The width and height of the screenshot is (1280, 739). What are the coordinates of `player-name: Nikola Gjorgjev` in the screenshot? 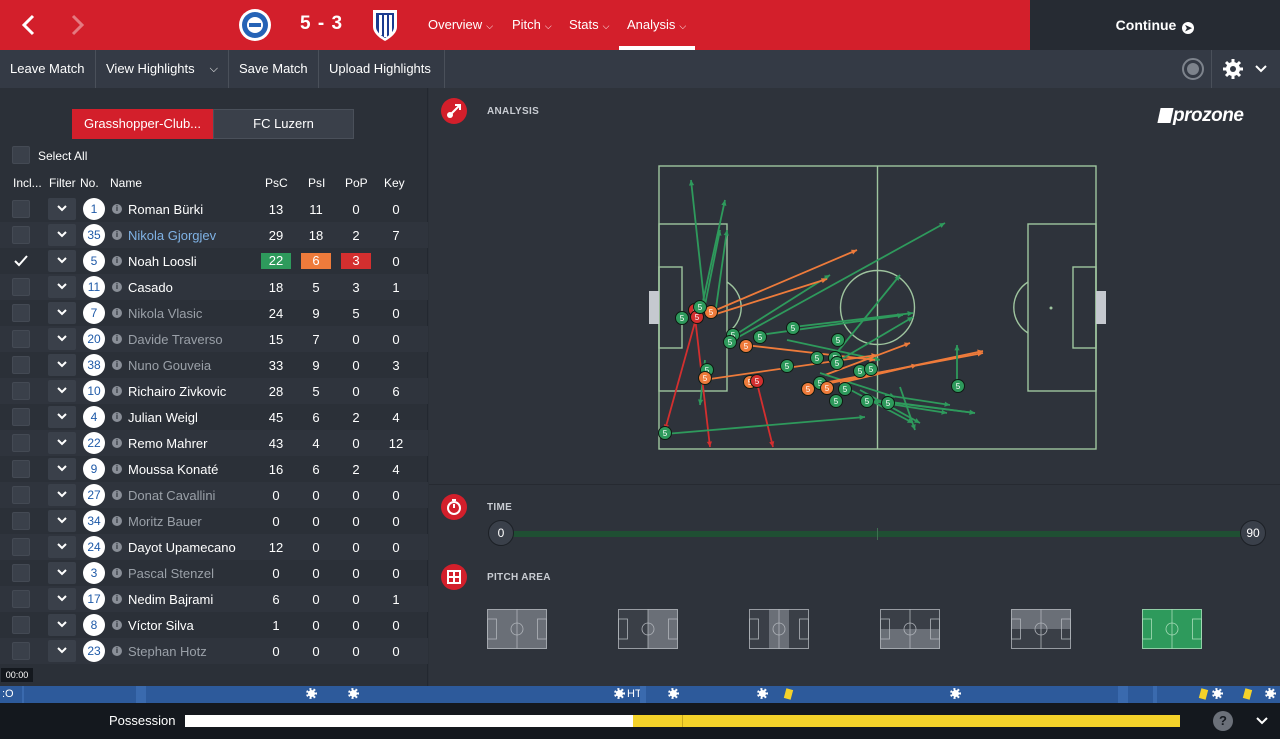 It's located at (172, 235).